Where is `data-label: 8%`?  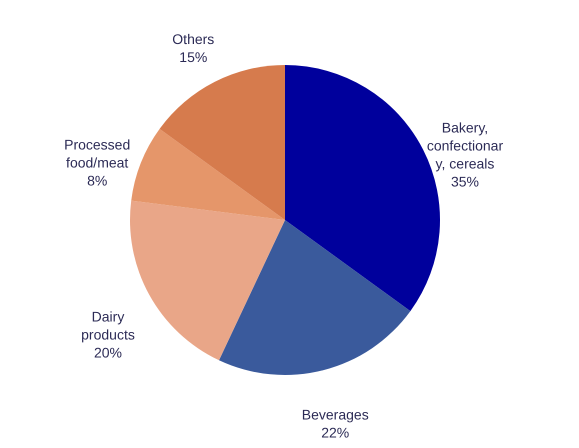
data-label: 8% is located at coordinates (97, 180).